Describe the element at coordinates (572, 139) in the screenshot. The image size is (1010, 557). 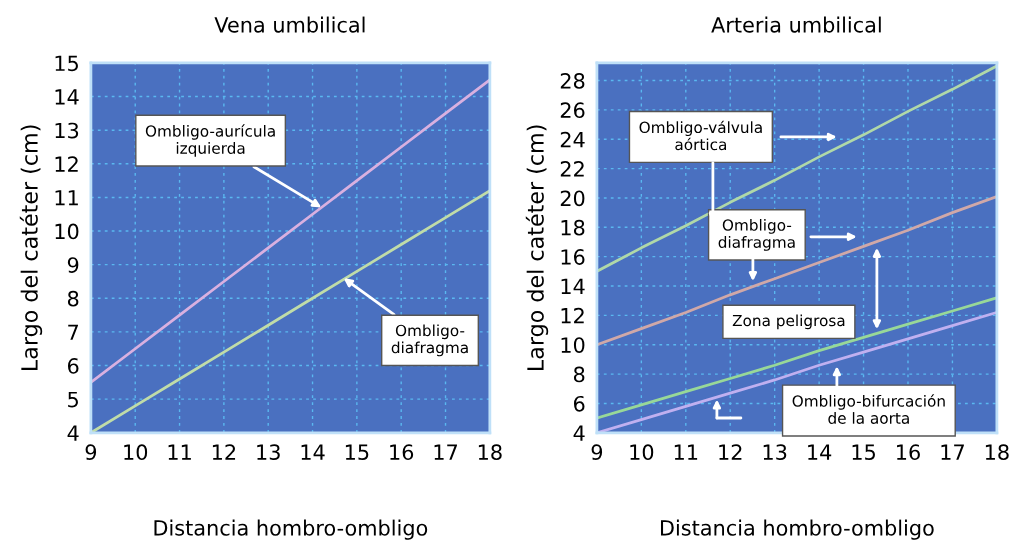
I see `y-tick-label: 24` at that location.